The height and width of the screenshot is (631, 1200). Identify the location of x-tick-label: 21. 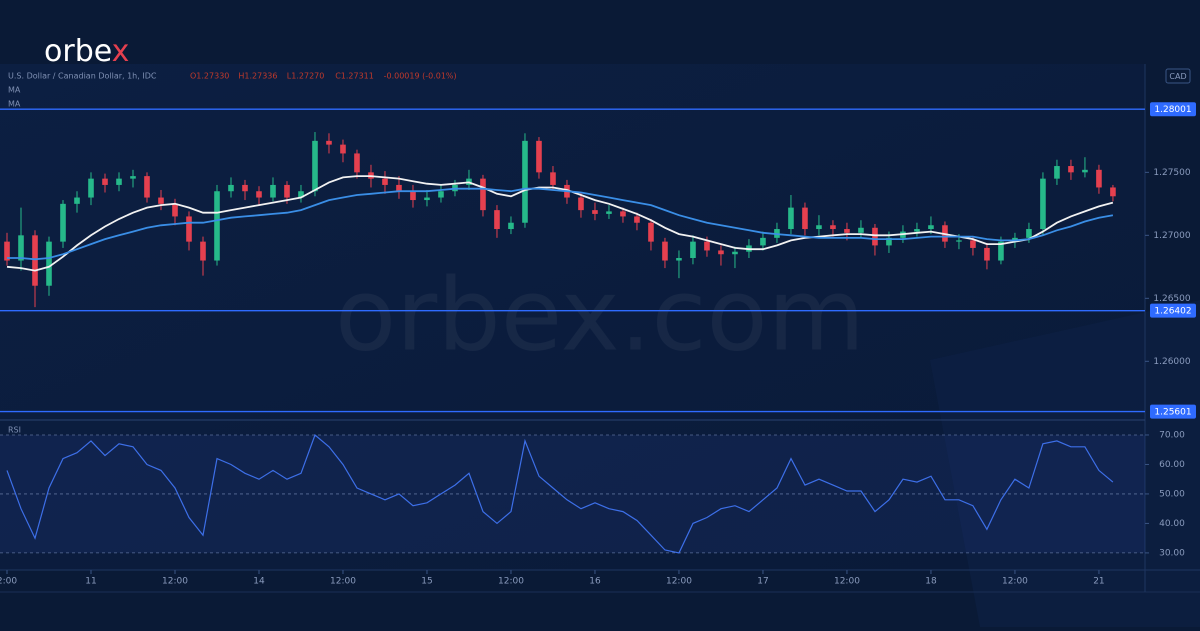
(1098, 582).